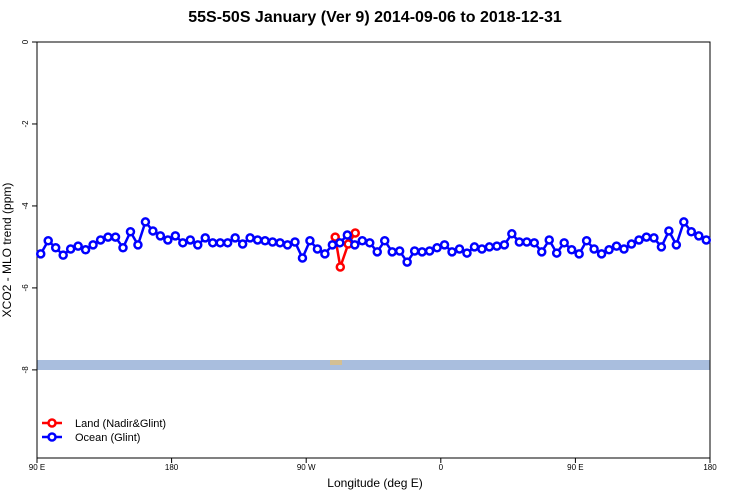  What do you see at coordinates (441, 467) in the screenshot?
I see `x-tick-label: 0` at bounding box center [441, 467].